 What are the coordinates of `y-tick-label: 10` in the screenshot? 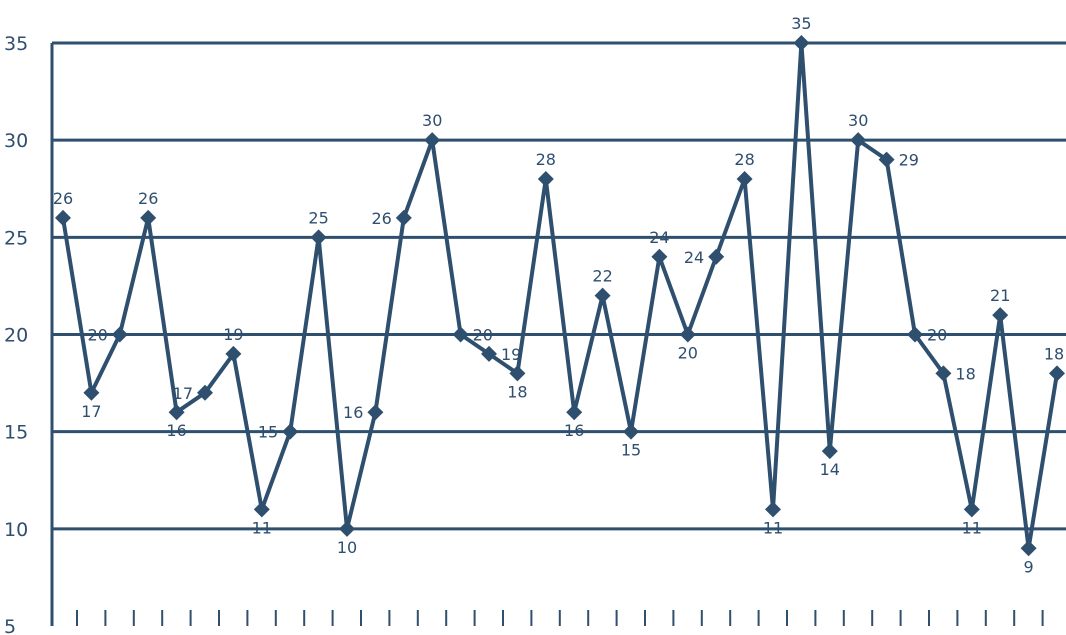 It's located at (16, 530).